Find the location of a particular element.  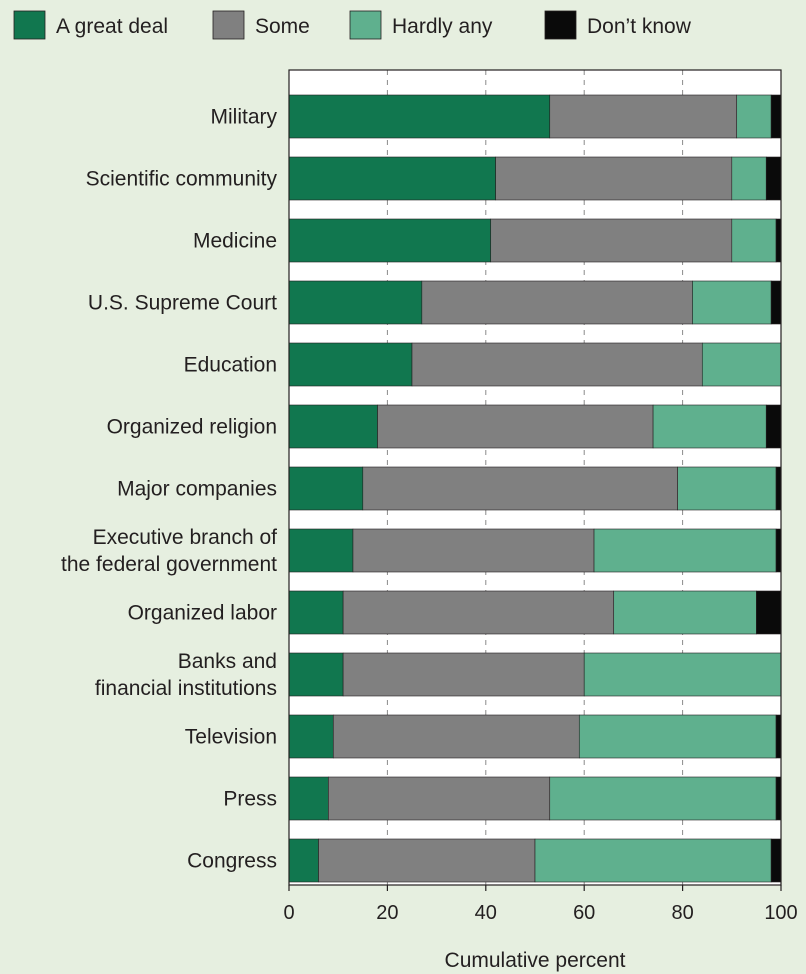

legend: A great deal Some Hardly any Don’t know is located at coordinates (352, 25).